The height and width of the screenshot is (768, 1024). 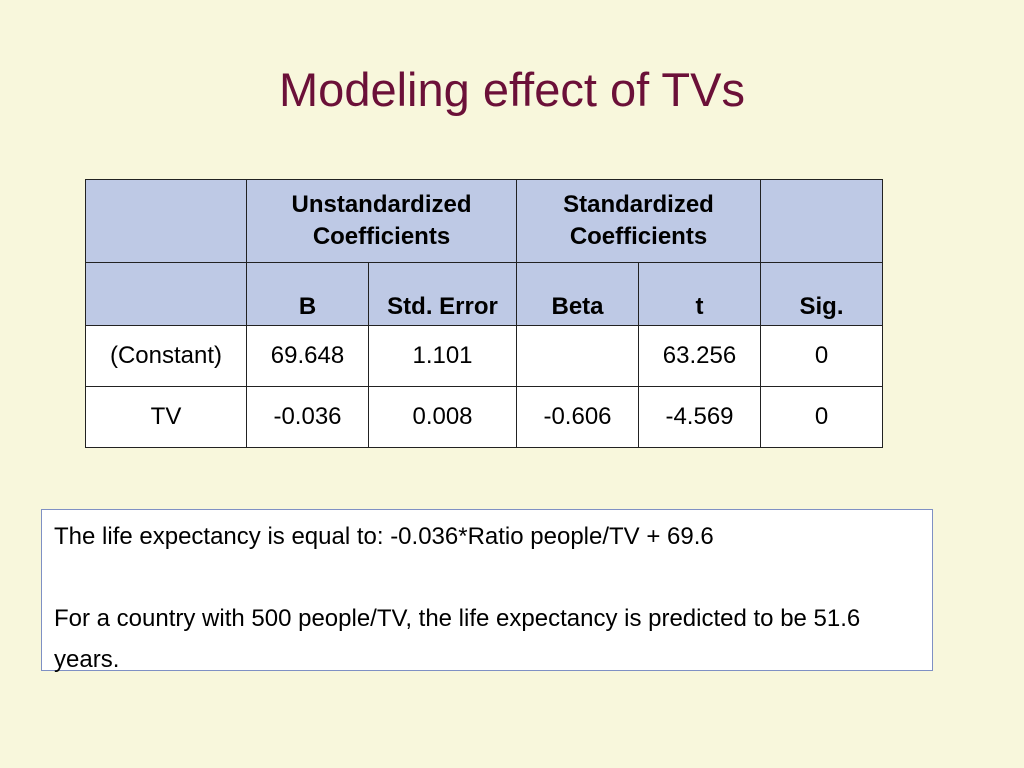 I want to click on table-cell: TV, so click(x=166, y=417).